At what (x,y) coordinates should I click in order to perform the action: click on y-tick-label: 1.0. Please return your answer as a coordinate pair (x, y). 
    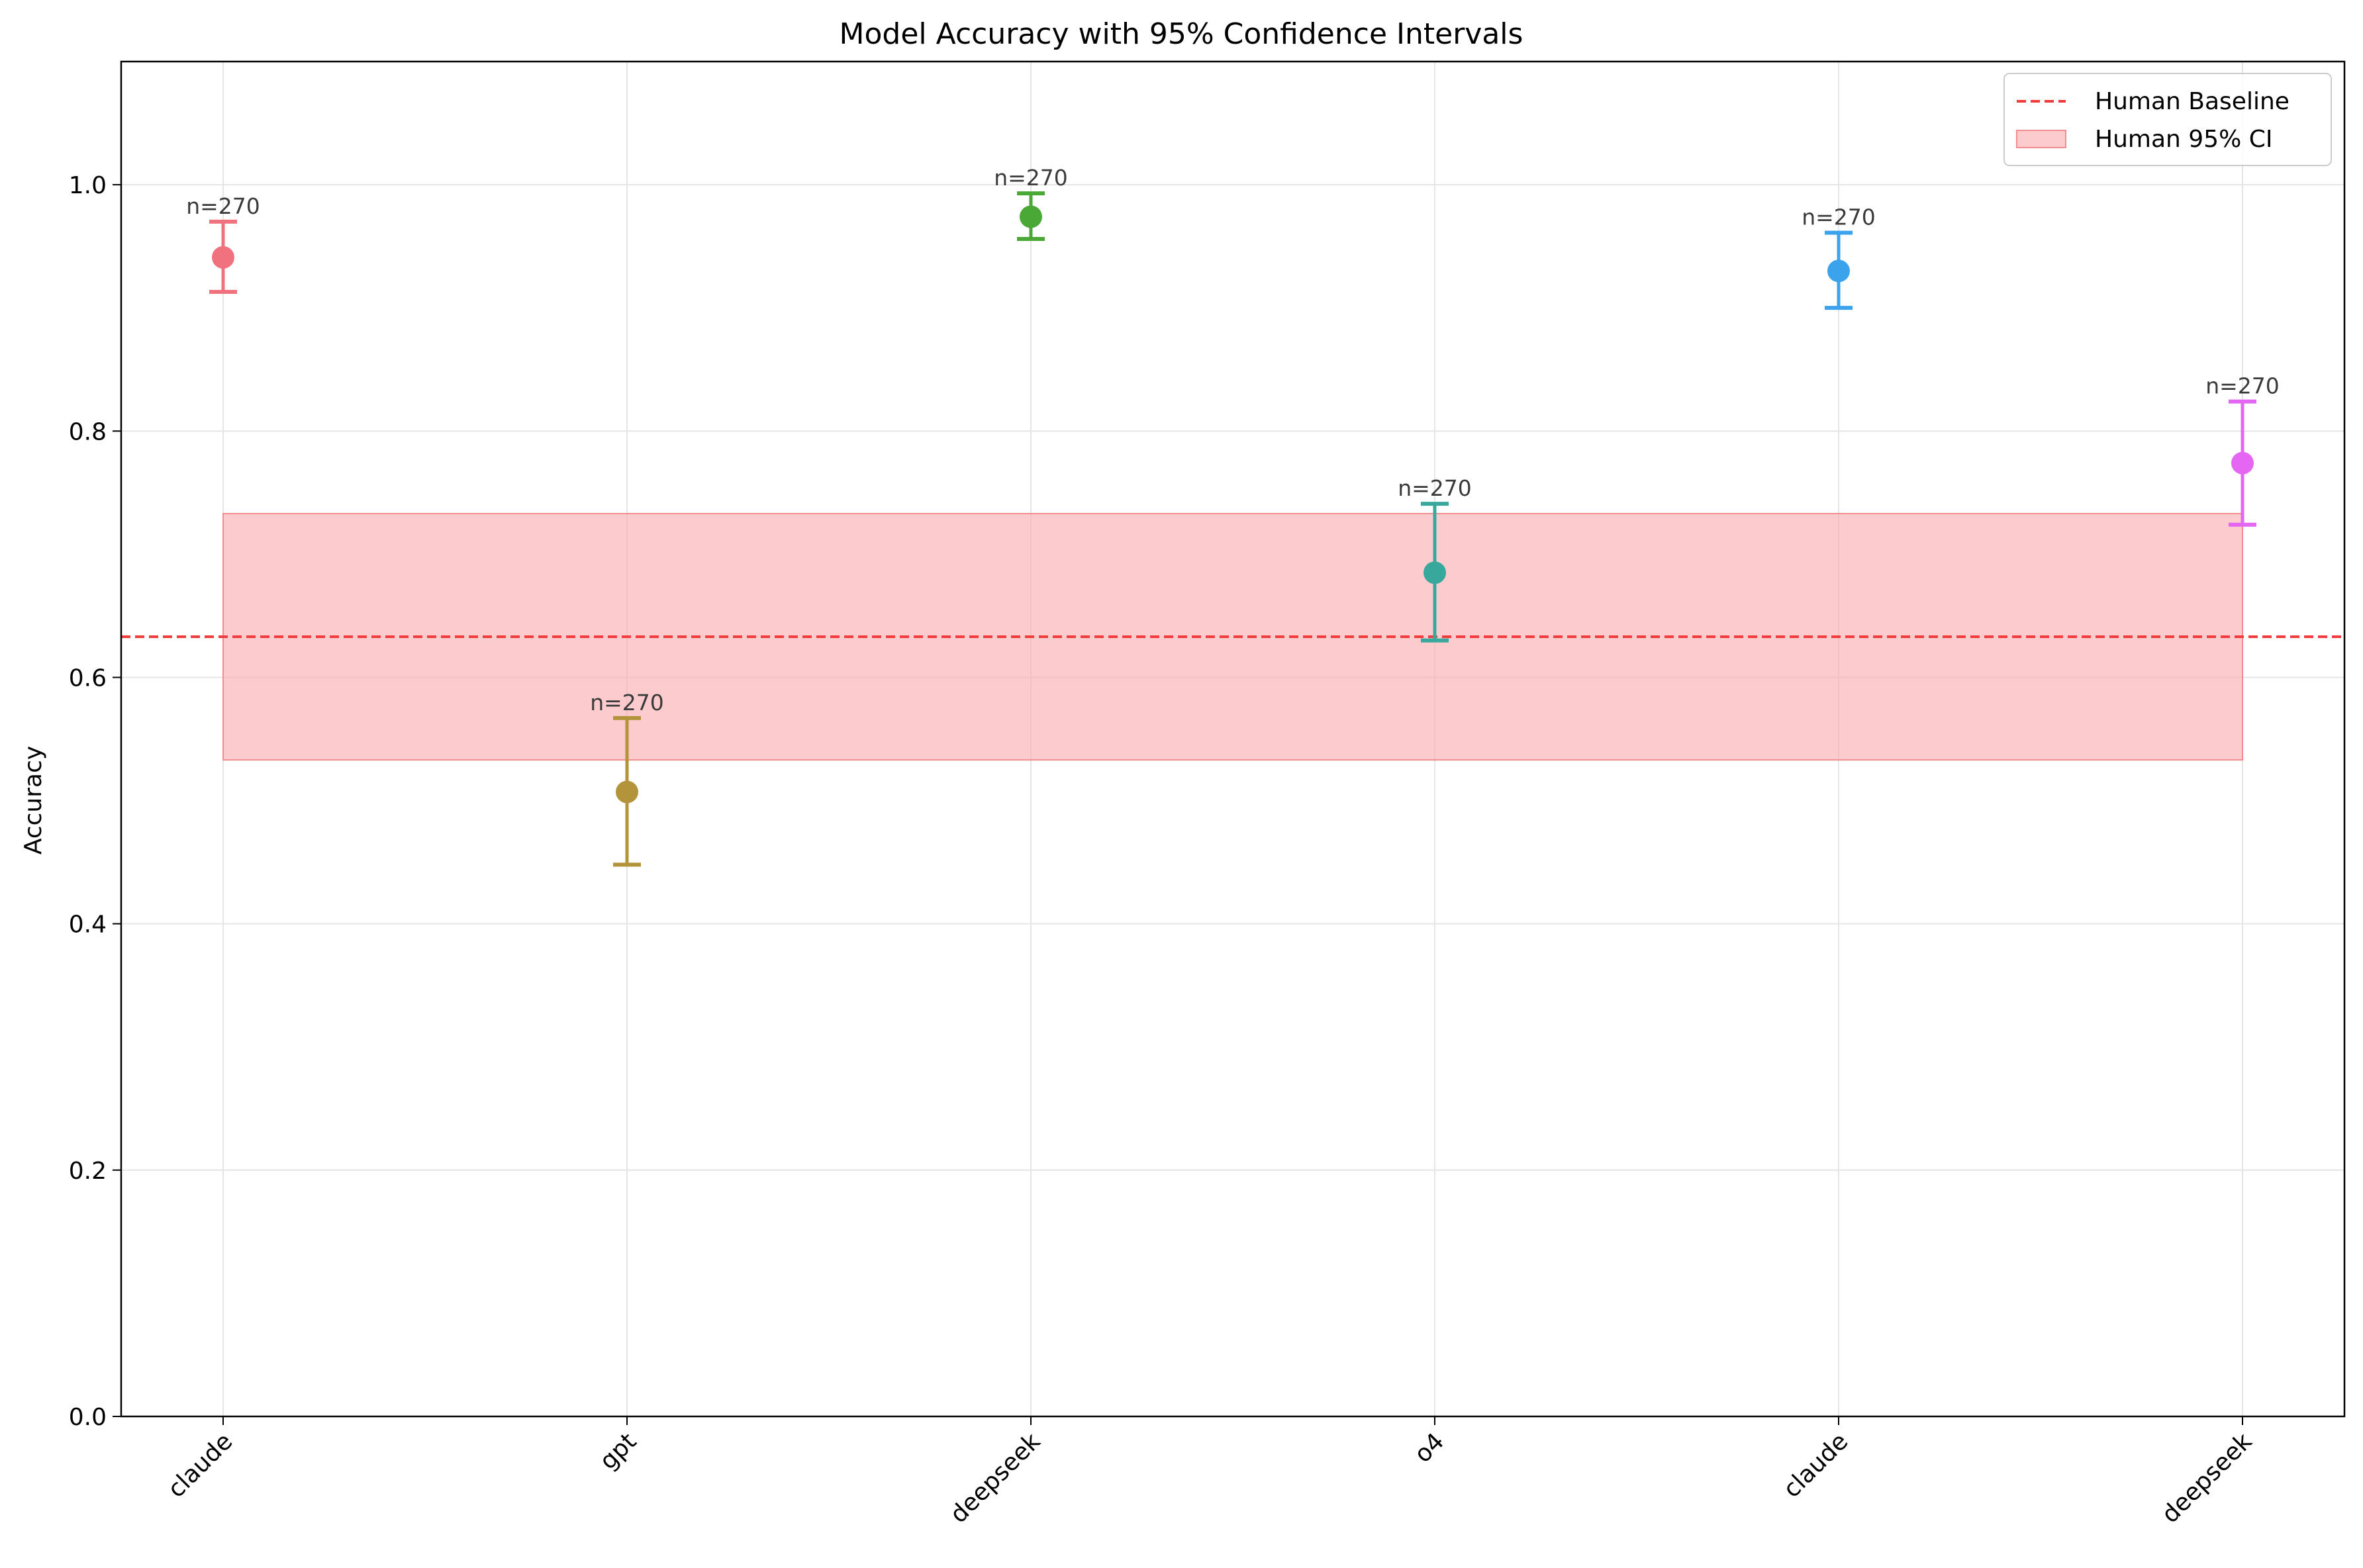
    Looking at the image, I should click on (88, 185).